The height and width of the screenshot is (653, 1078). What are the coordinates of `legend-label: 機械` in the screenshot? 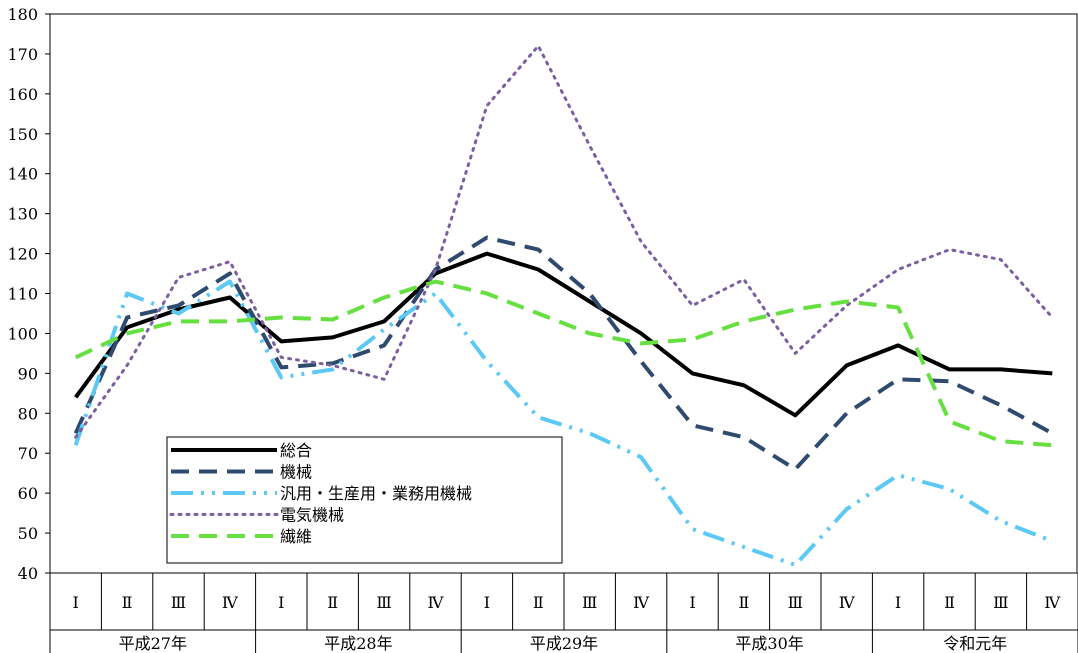 It's located at (296, 472).